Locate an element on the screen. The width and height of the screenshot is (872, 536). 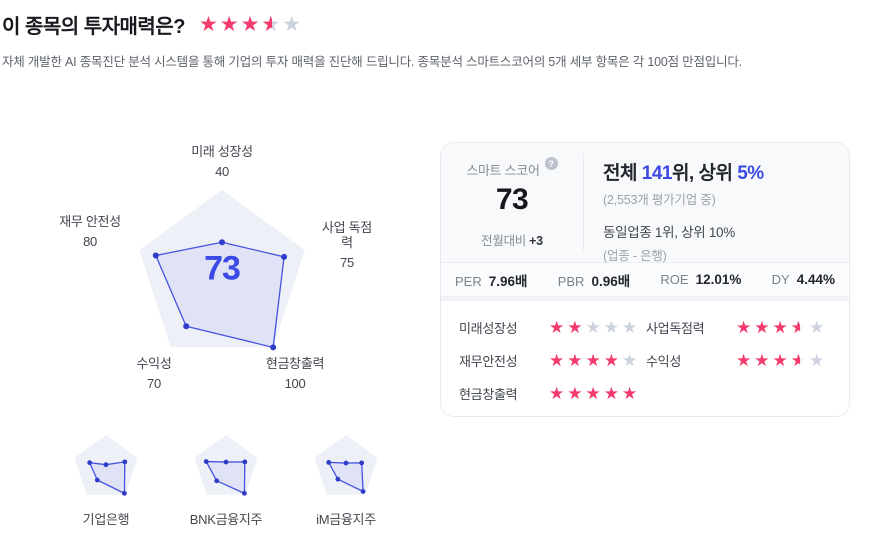
smart-score-block: 스마트 스코어 ? 73 전월대비 +3 is located at coordinates (512, 202).